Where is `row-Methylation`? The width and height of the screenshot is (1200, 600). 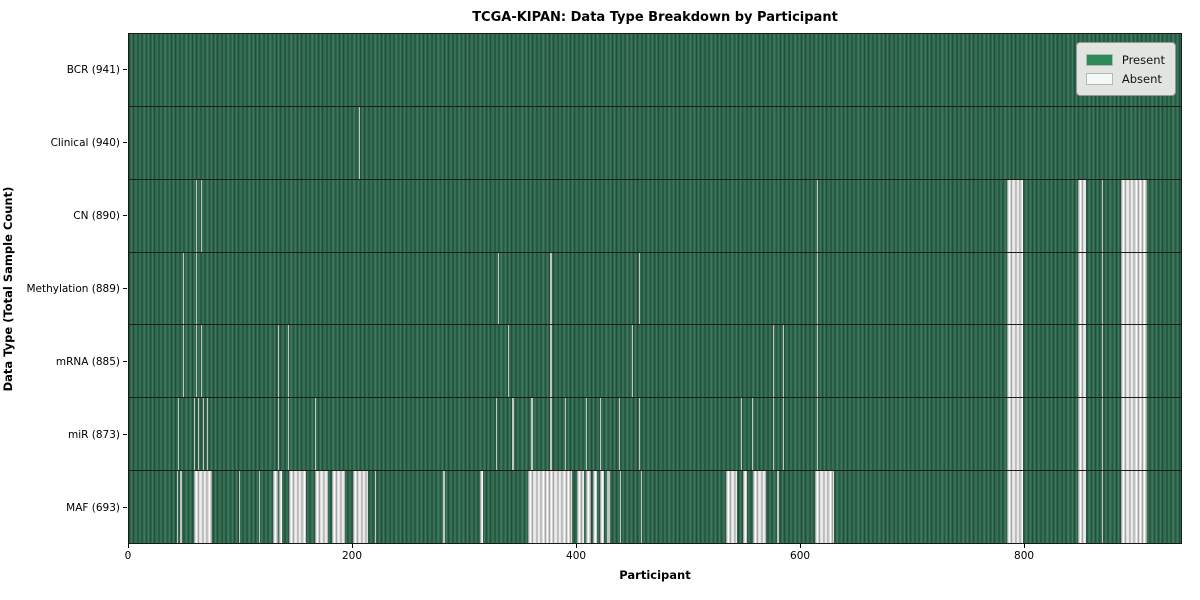 row-Methylation is located at coordinates (655, 289).